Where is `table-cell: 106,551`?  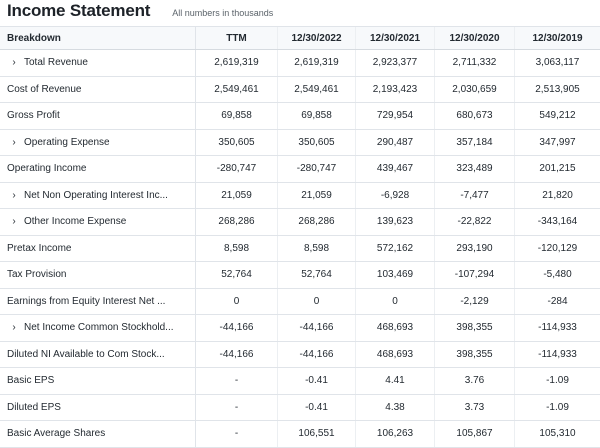
table-cell: 106,551 is located at coordinates (317, 434).